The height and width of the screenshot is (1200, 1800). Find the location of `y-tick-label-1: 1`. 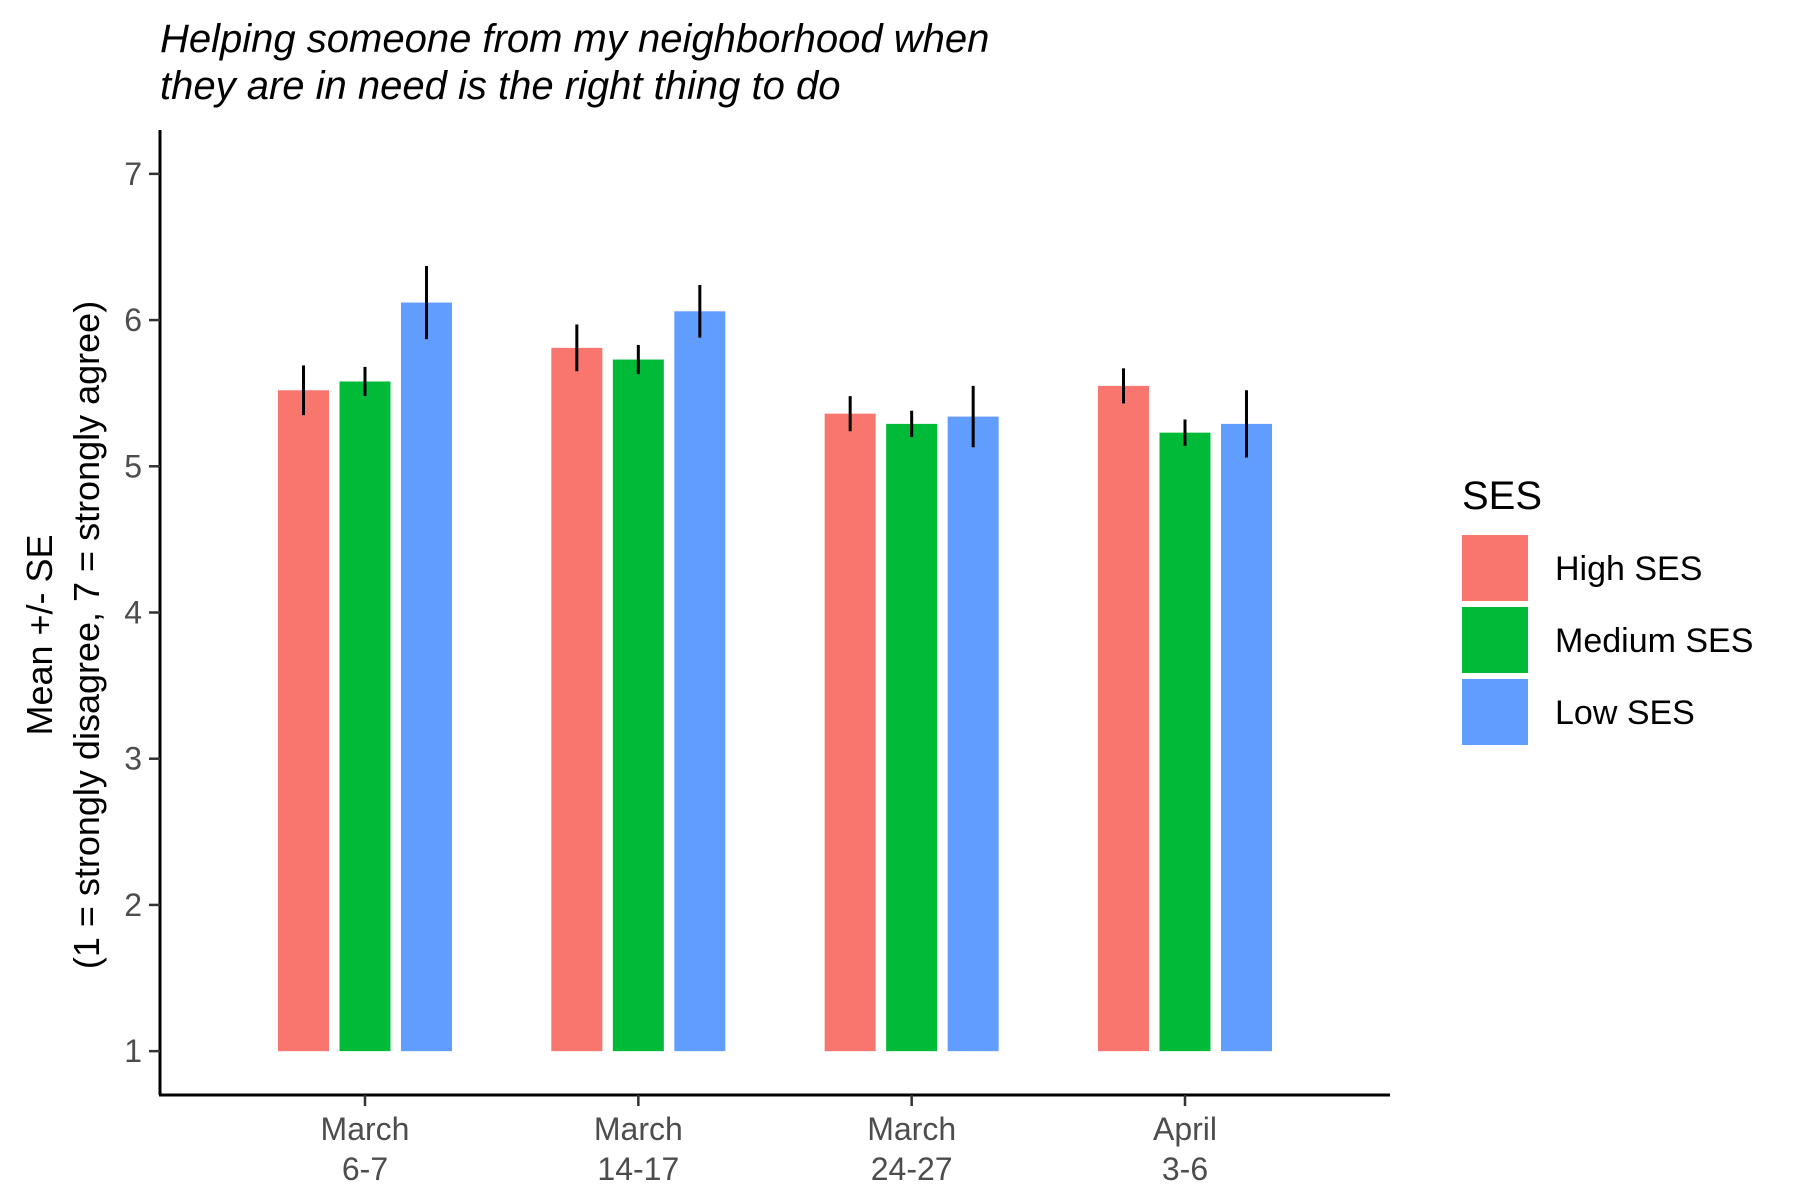

y-tick-label-1: 1 is located at coordinates (133, 1051).